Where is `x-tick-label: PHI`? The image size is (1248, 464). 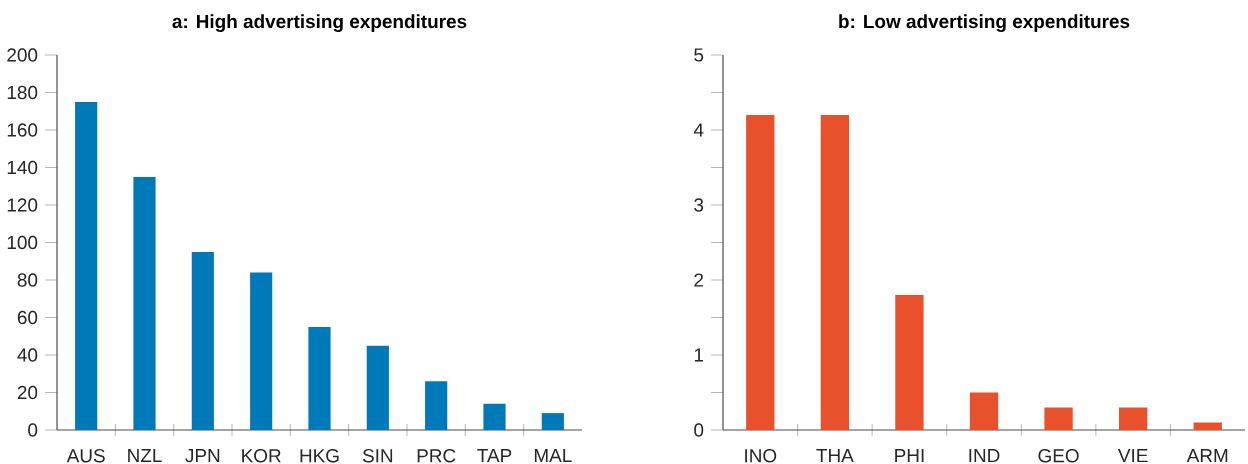 x-tick-label: PHI is located at coordinates (909, 456).